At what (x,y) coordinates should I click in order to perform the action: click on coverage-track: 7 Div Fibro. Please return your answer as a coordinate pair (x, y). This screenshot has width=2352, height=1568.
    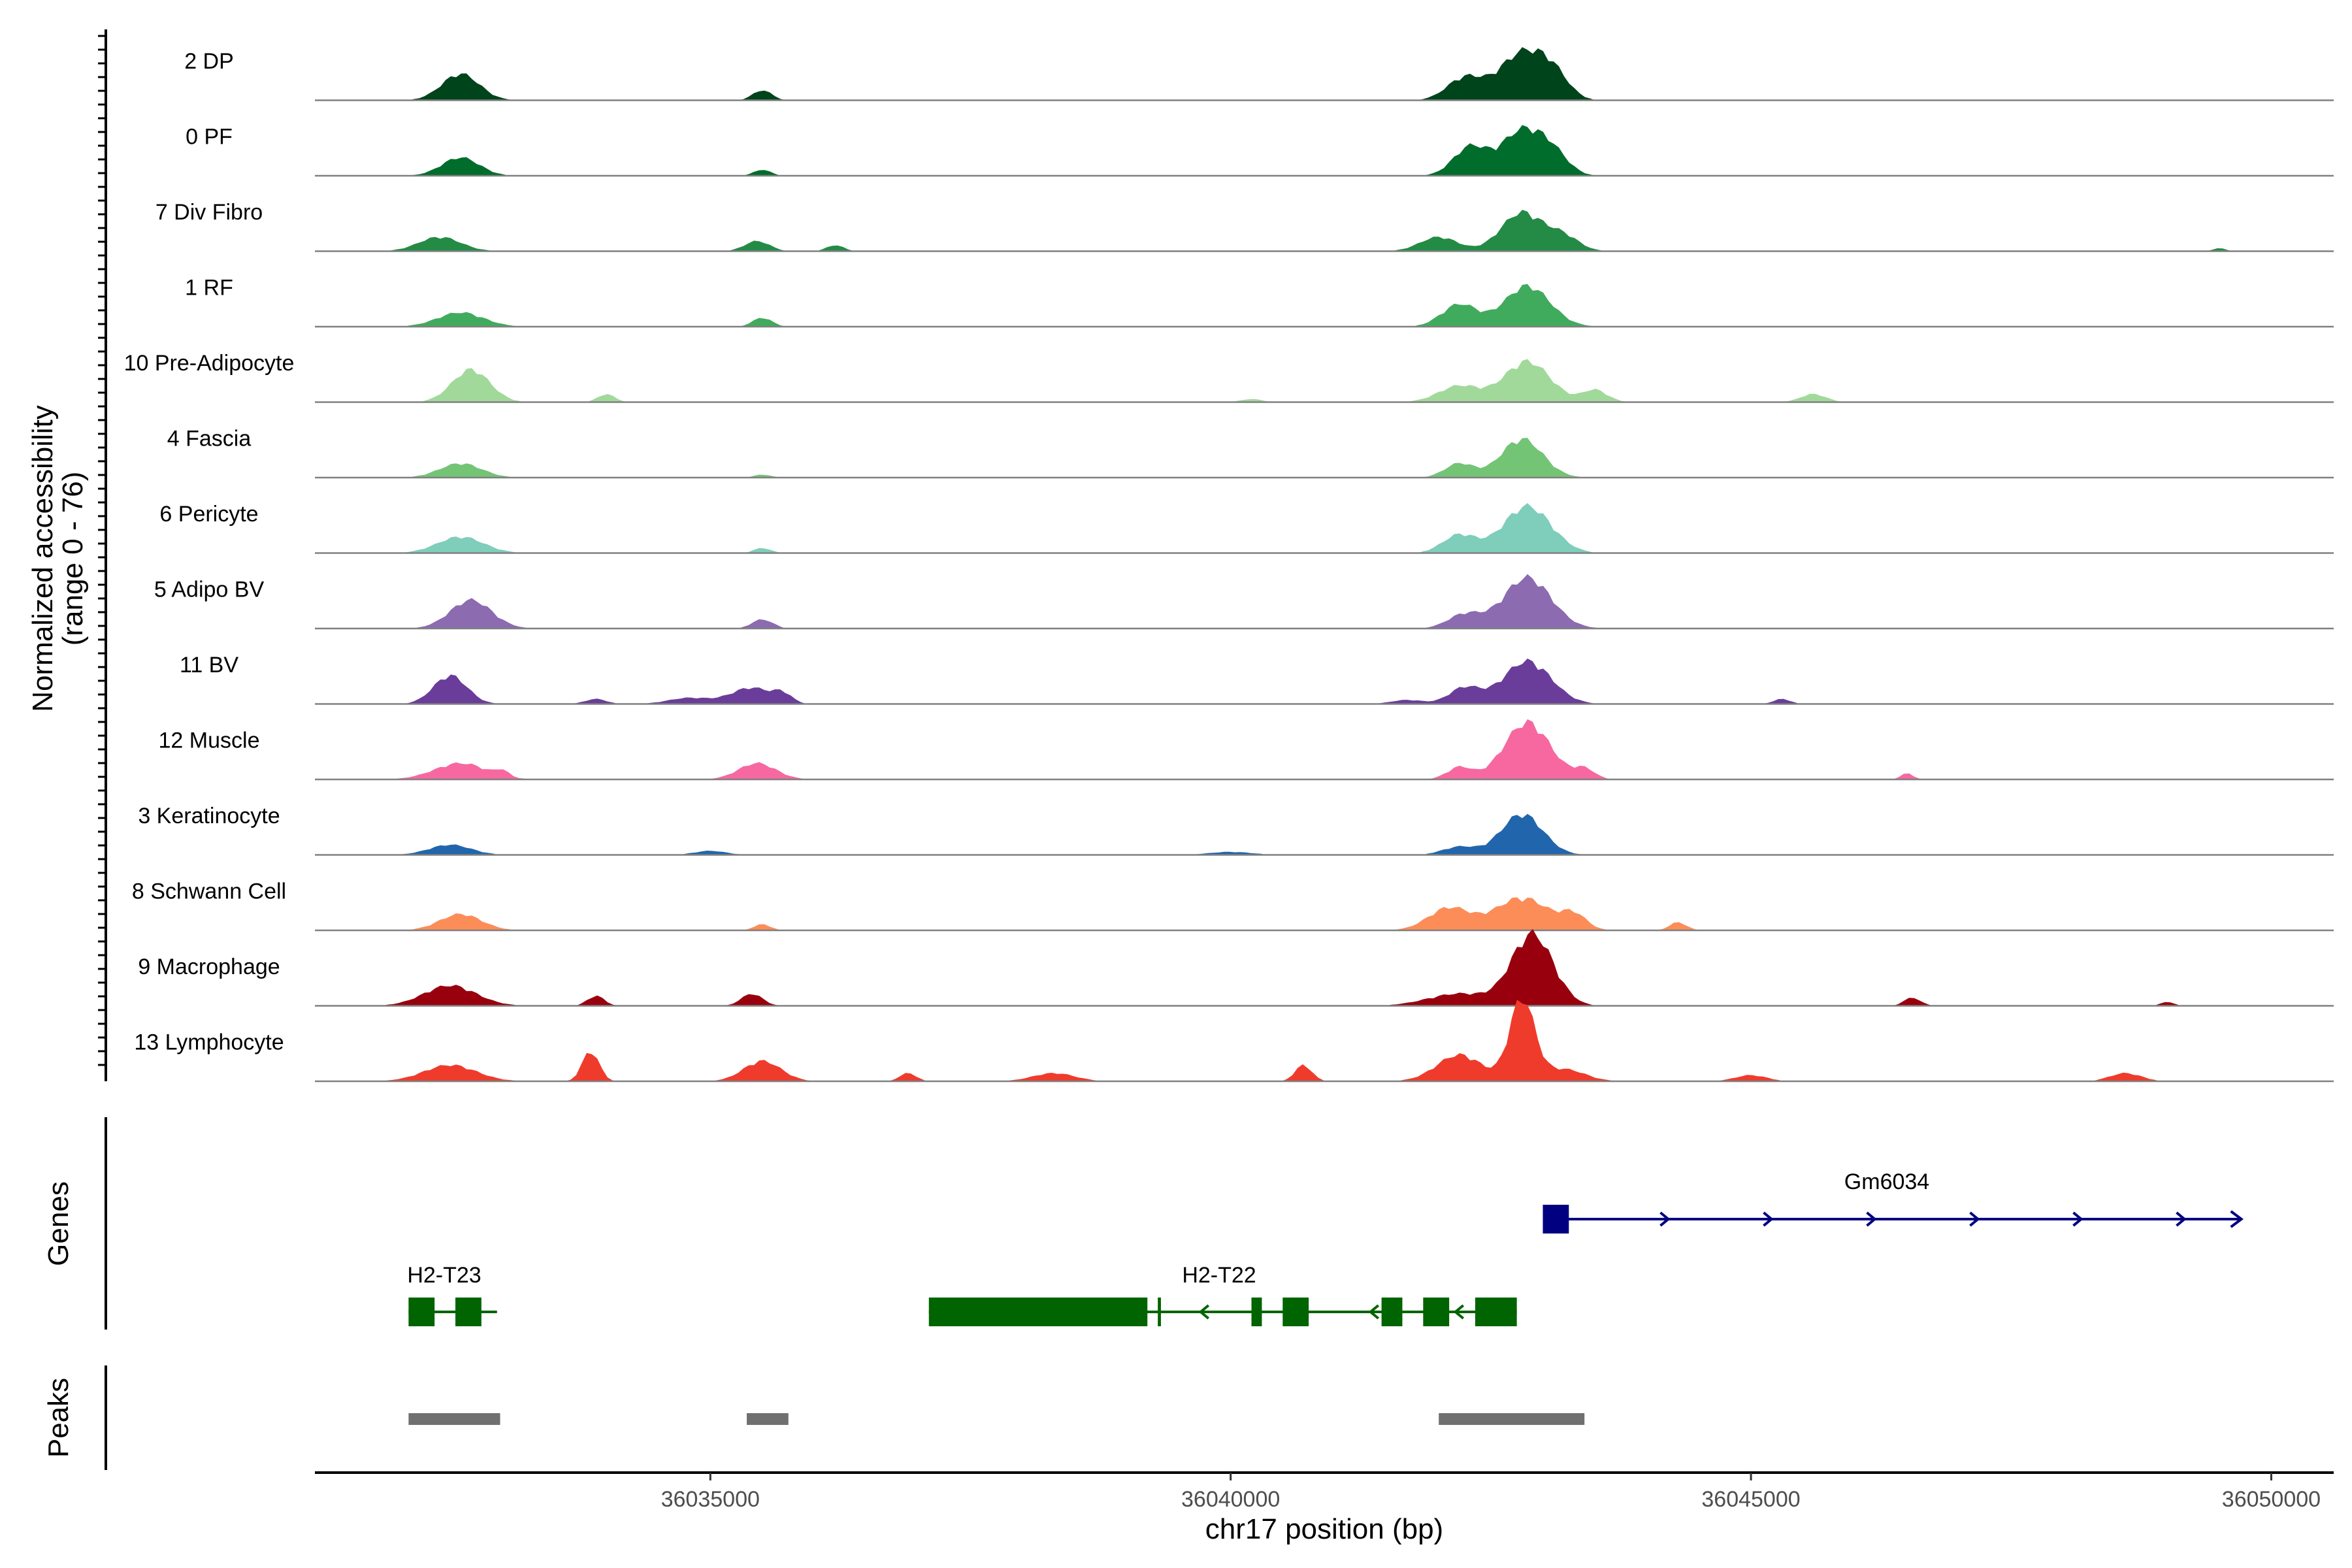
    Looking at the image, I should click on (1244, 226).